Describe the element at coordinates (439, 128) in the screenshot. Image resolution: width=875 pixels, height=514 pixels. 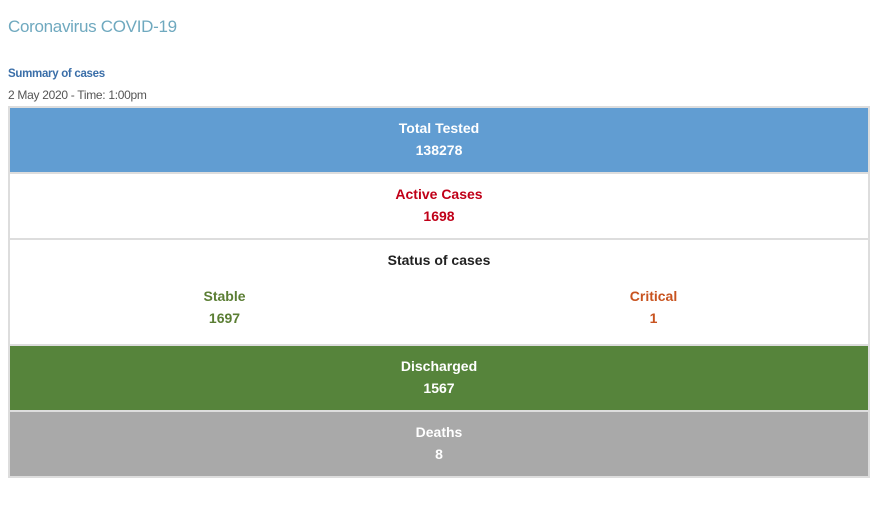
I see `total-tested-label: Total Tested` at that location.